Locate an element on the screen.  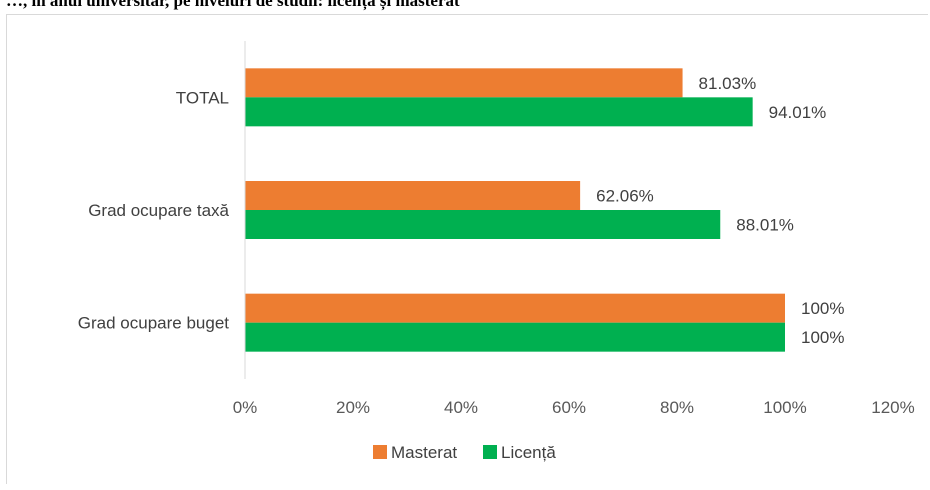
category-labels-group: Grad ocupare buget Grad ocupare taxă TOTAL is located at coordinates (154, 210).